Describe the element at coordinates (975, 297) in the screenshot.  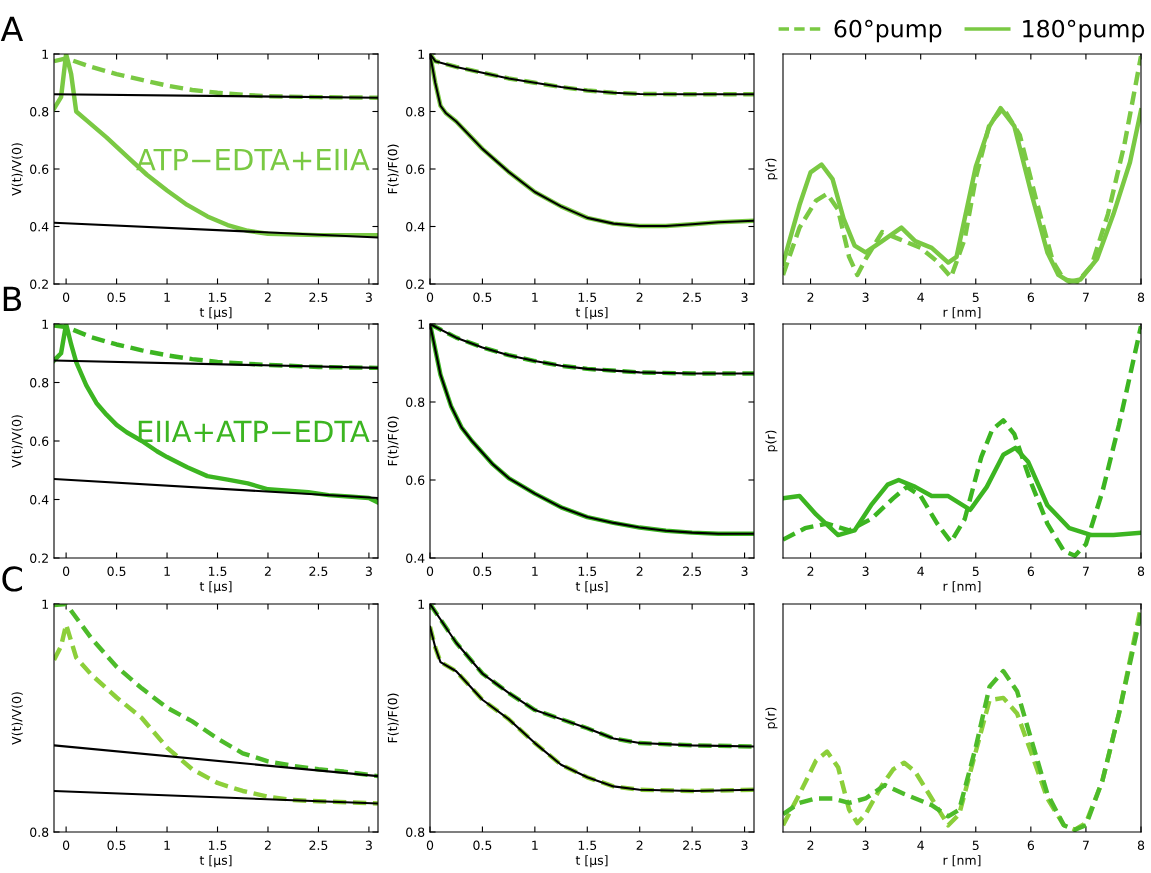
I see `x-tick-label: 5` at that location.